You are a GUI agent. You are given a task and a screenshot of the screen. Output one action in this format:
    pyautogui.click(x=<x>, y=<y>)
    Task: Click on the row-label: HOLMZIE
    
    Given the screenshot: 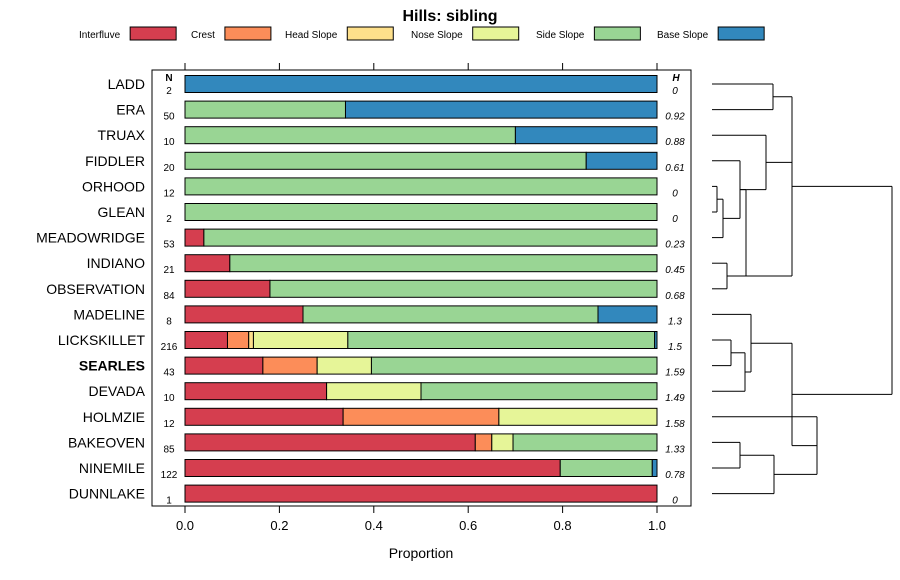 What is the action you would take?
    pyautogui.click(x=114, y=417)
    